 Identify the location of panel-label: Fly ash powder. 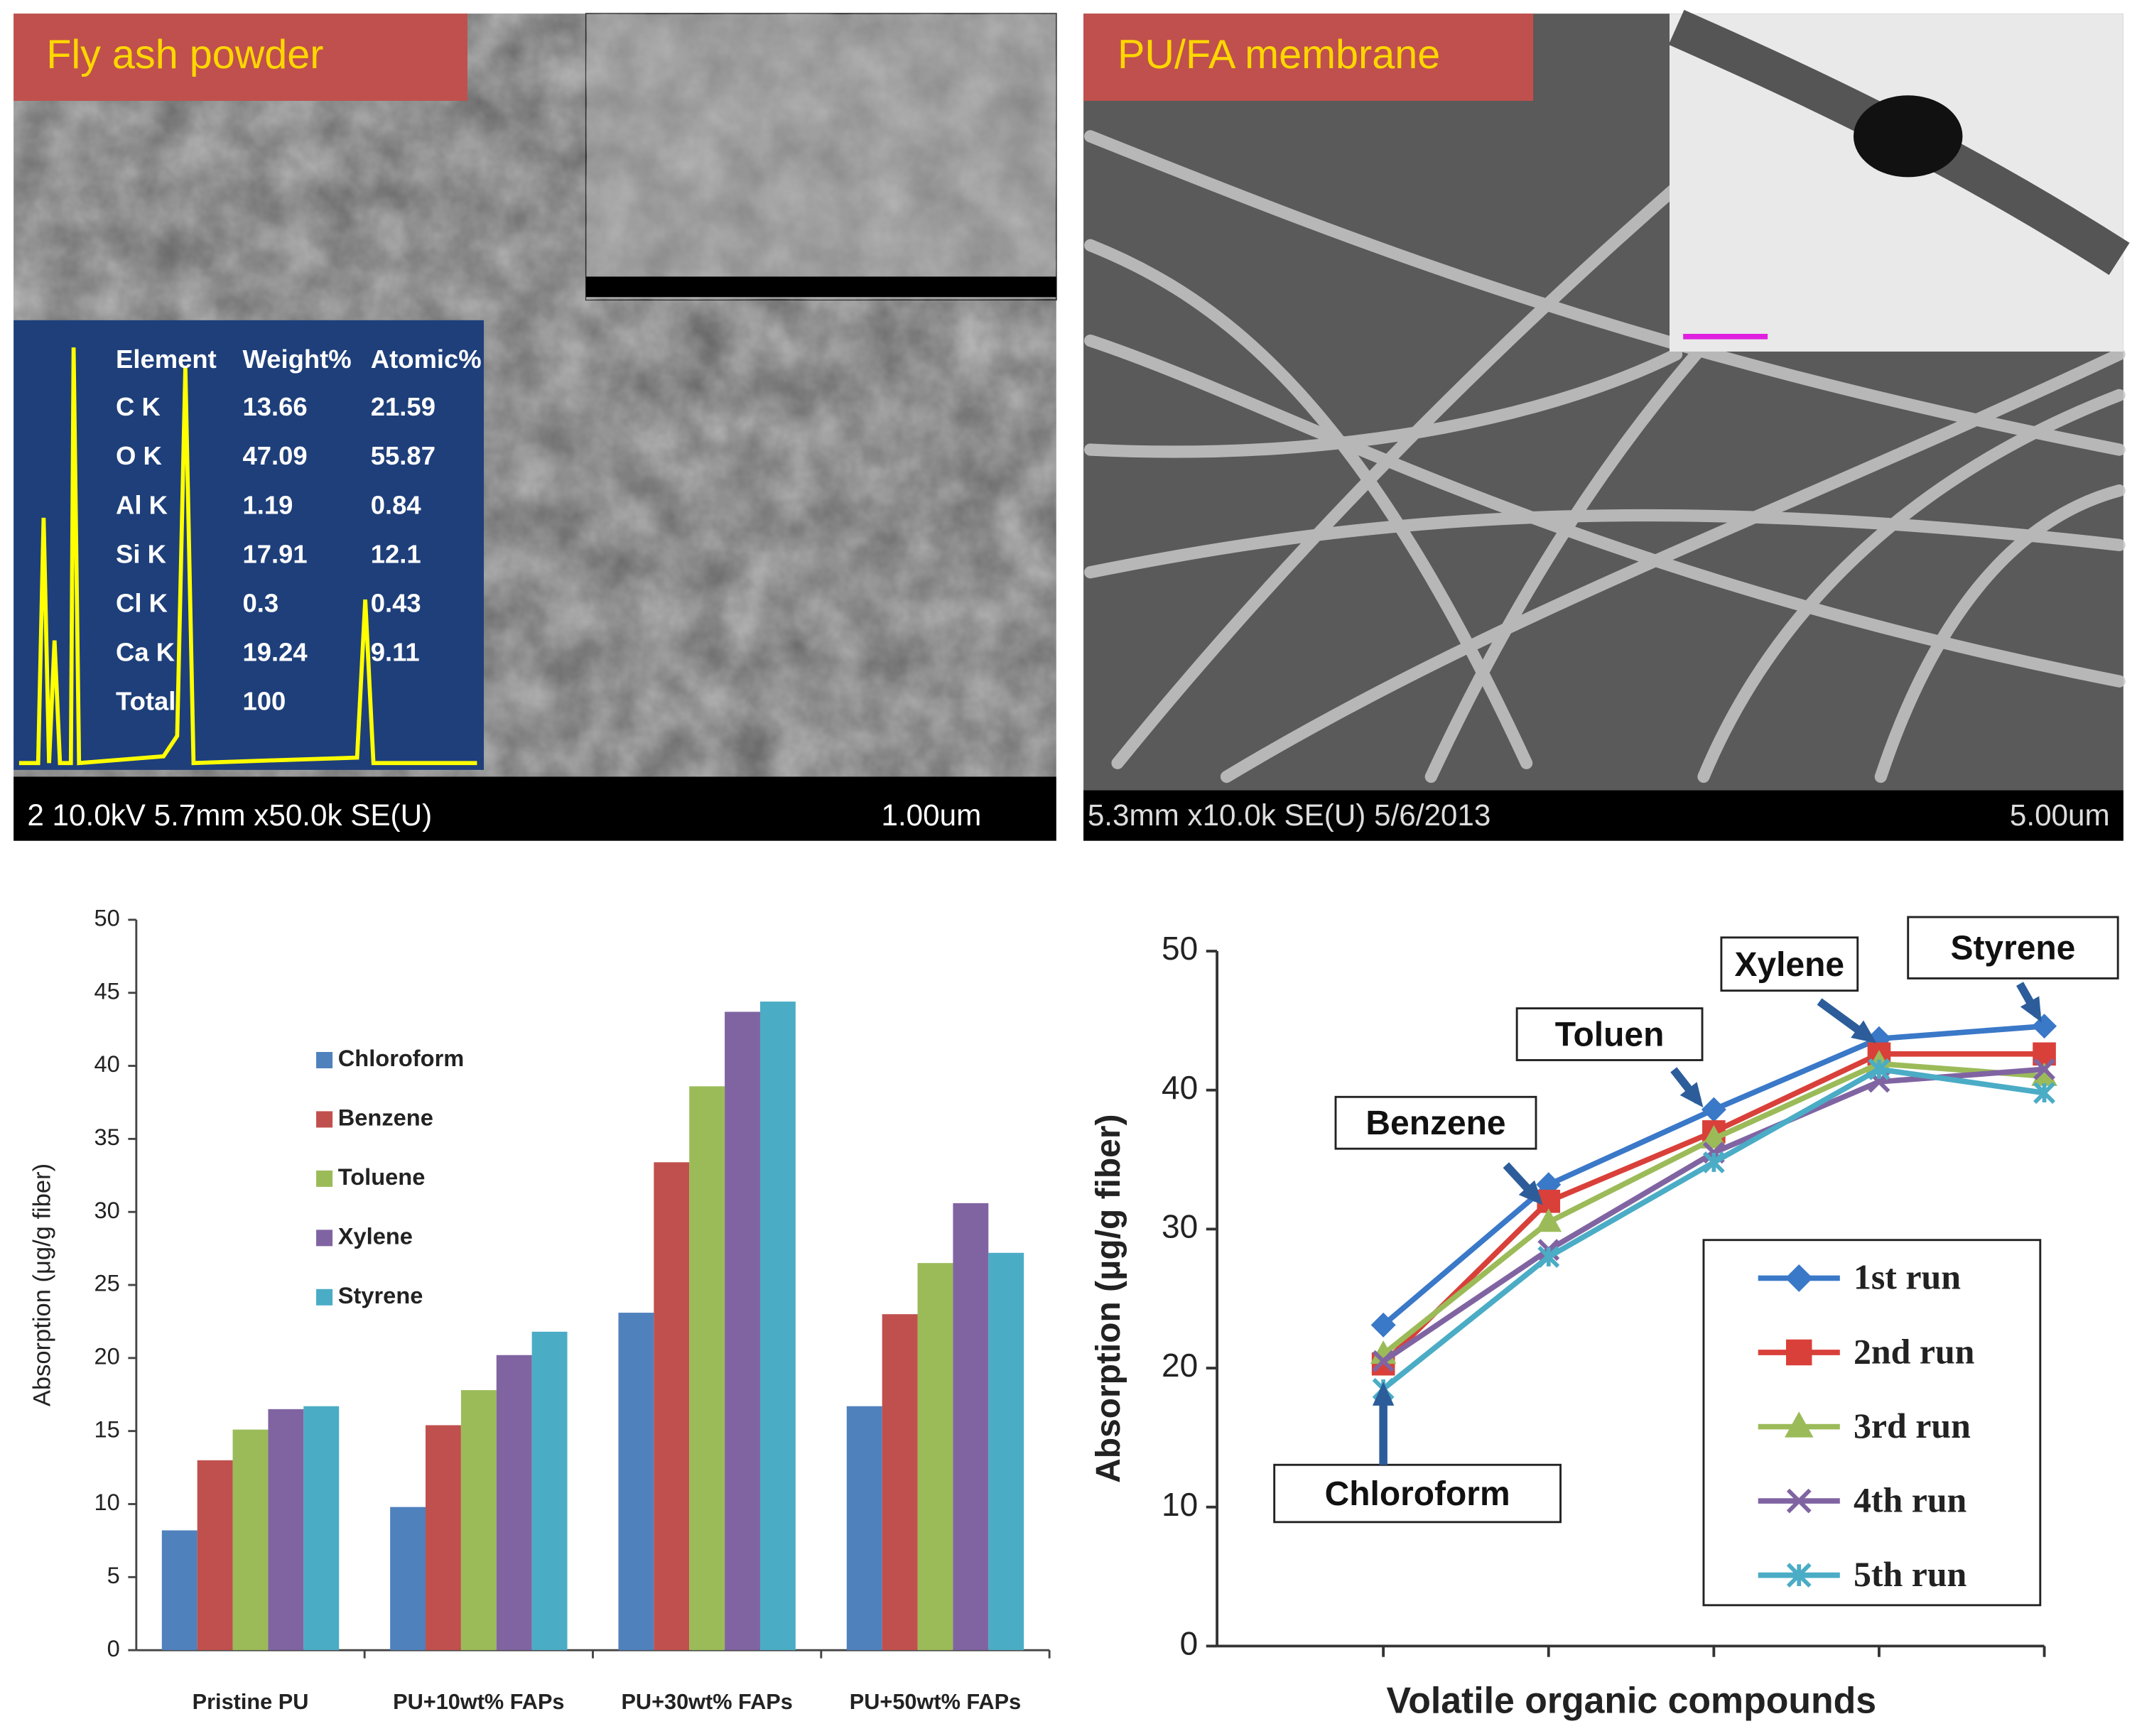
(184, 54).